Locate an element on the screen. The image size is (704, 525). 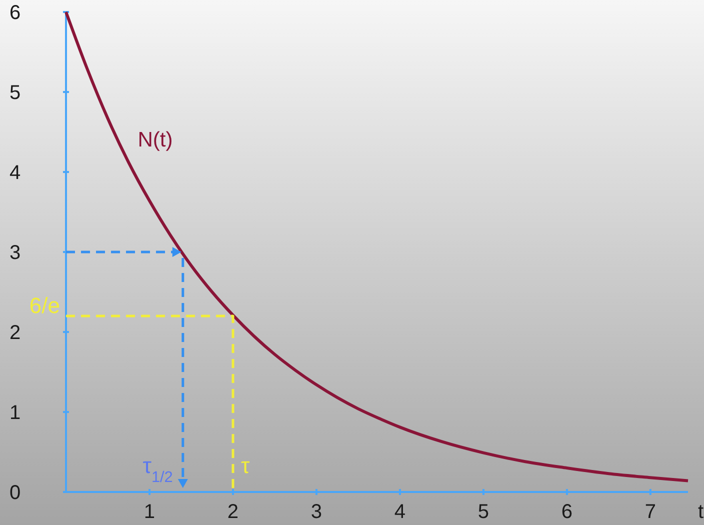
x-tick-label: 3 is located at coordinates (316, 512).